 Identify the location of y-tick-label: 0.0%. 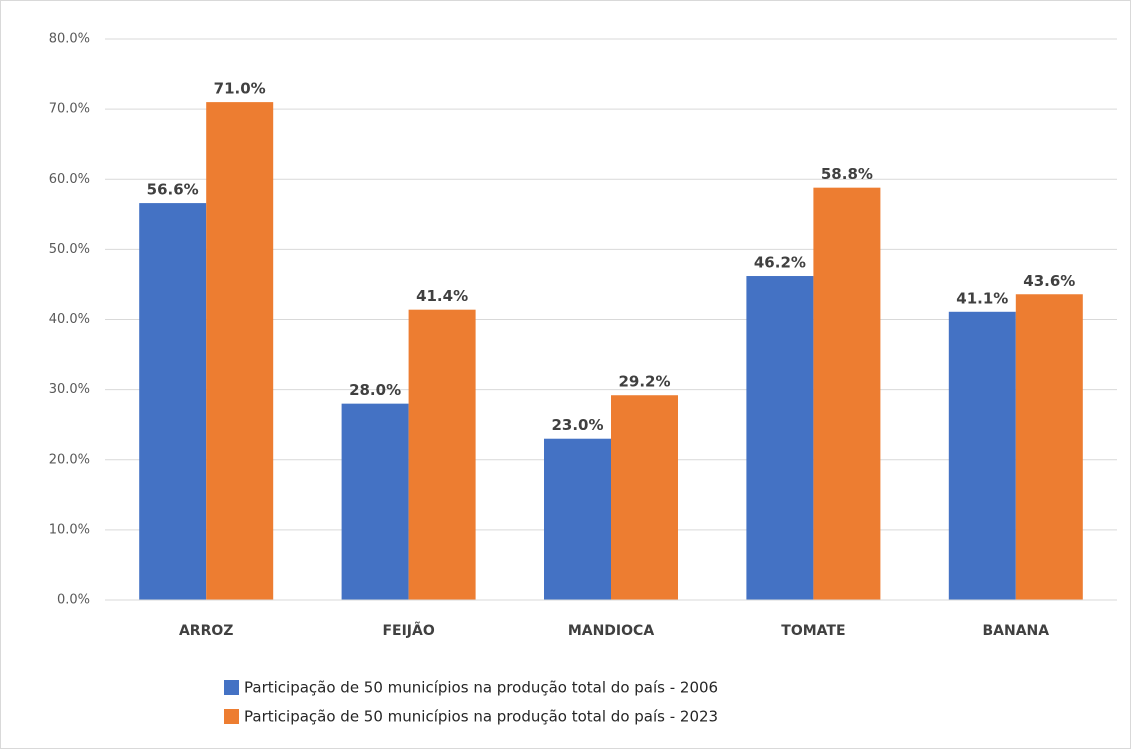
(73, 600).